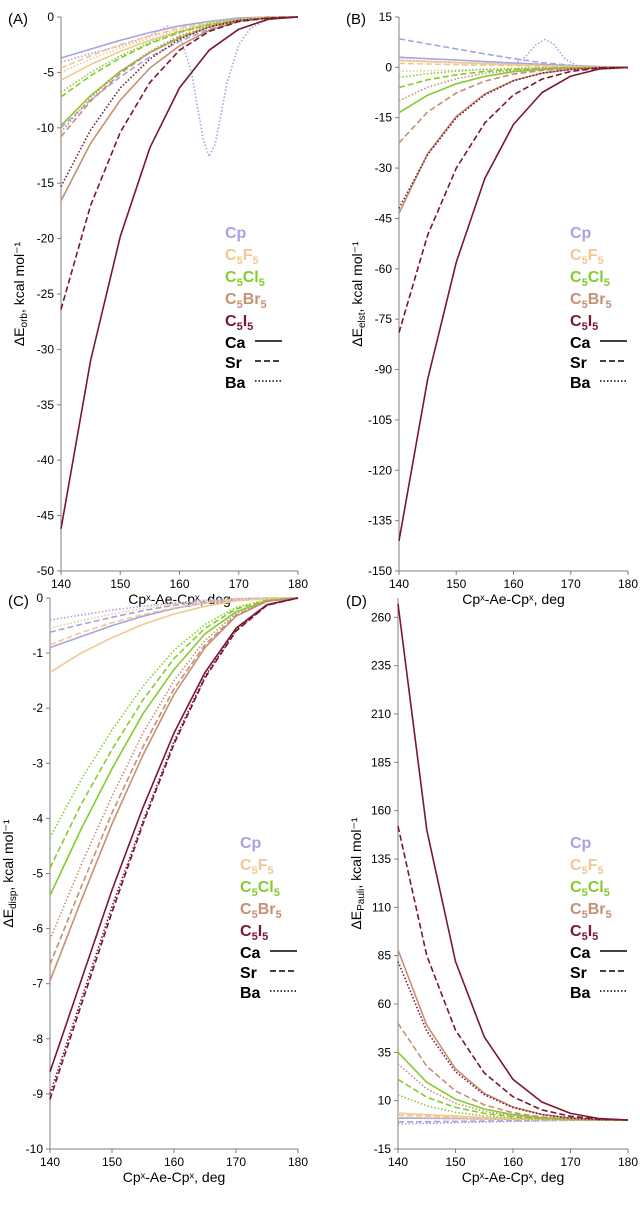 This screenshot has width=640, height=1215. I want to click on y-tick-label: 260, so click(381, 617).